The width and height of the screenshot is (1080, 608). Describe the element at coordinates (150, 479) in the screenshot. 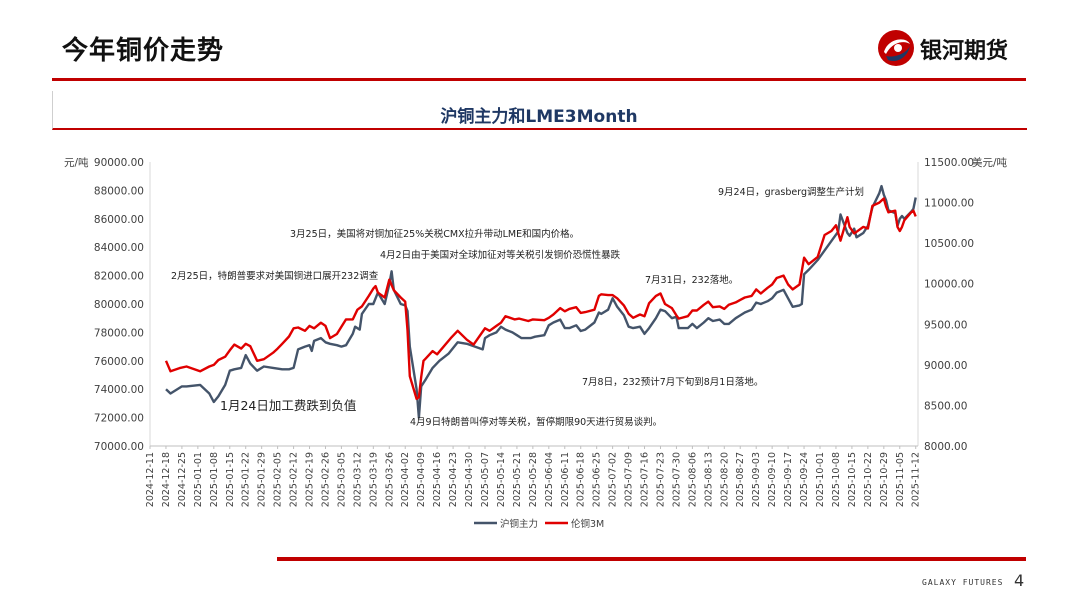

I see `x-tick-label: 2024-12-11` at that location.